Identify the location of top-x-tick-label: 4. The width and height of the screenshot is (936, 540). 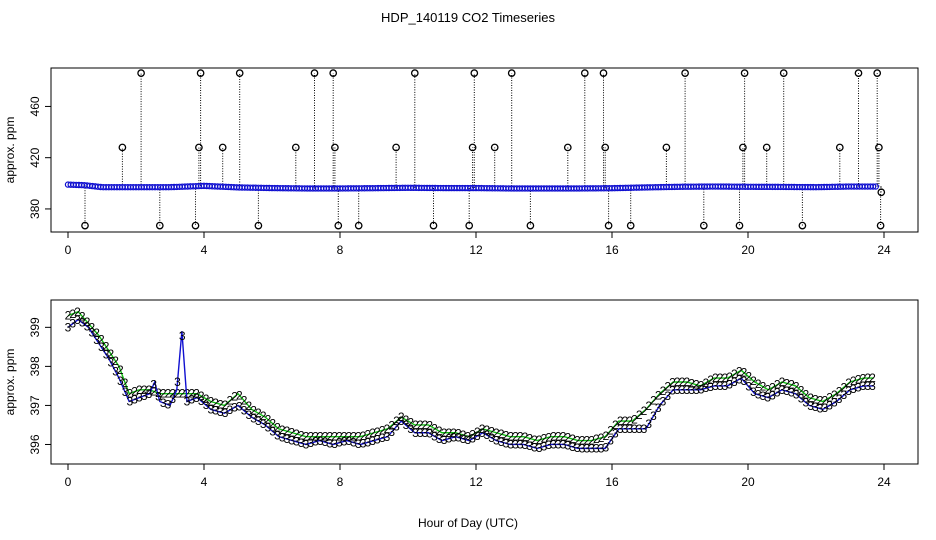
(204, 250).